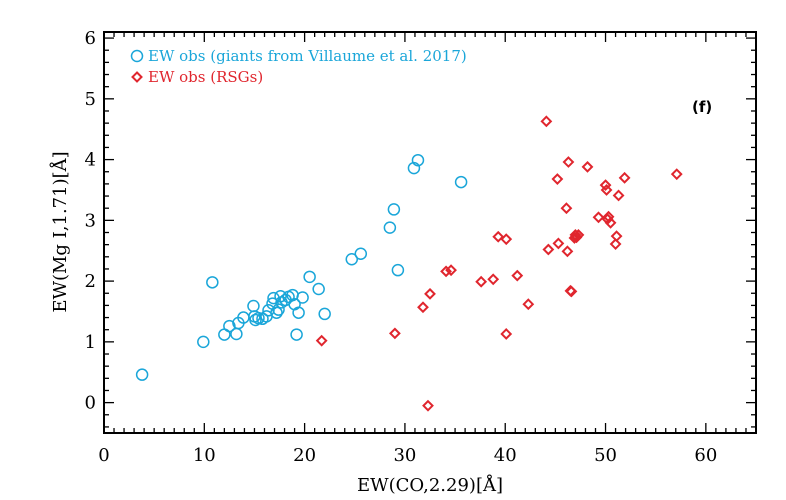 This screenshot has width=786, height=500. Describe the element at coordinates (90, 38) in the screenshot. I see `y-tick-label: 6` at that location.